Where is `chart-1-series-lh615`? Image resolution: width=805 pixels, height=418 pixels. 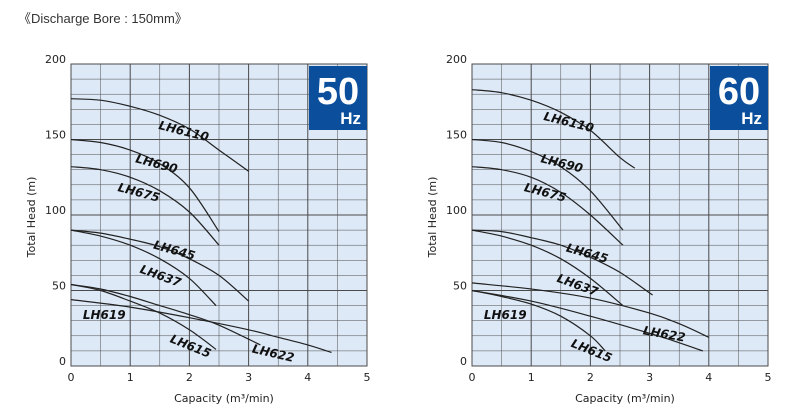
chart-1-series-lh615 is located at coordinates (538, 320).